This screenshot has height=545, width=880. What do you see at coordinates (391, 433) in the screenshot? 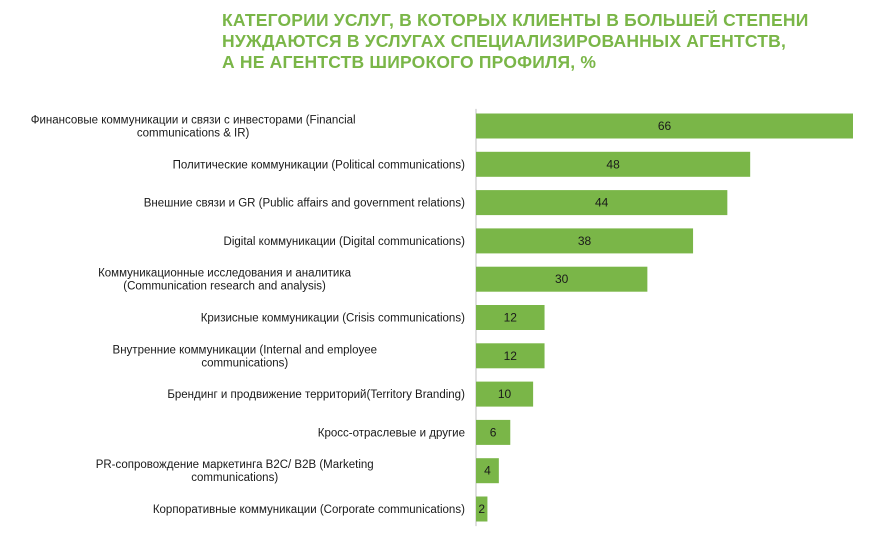
I see `category-label-8: Кросс-отраслевые и другие` at bounding box center [391, 433].